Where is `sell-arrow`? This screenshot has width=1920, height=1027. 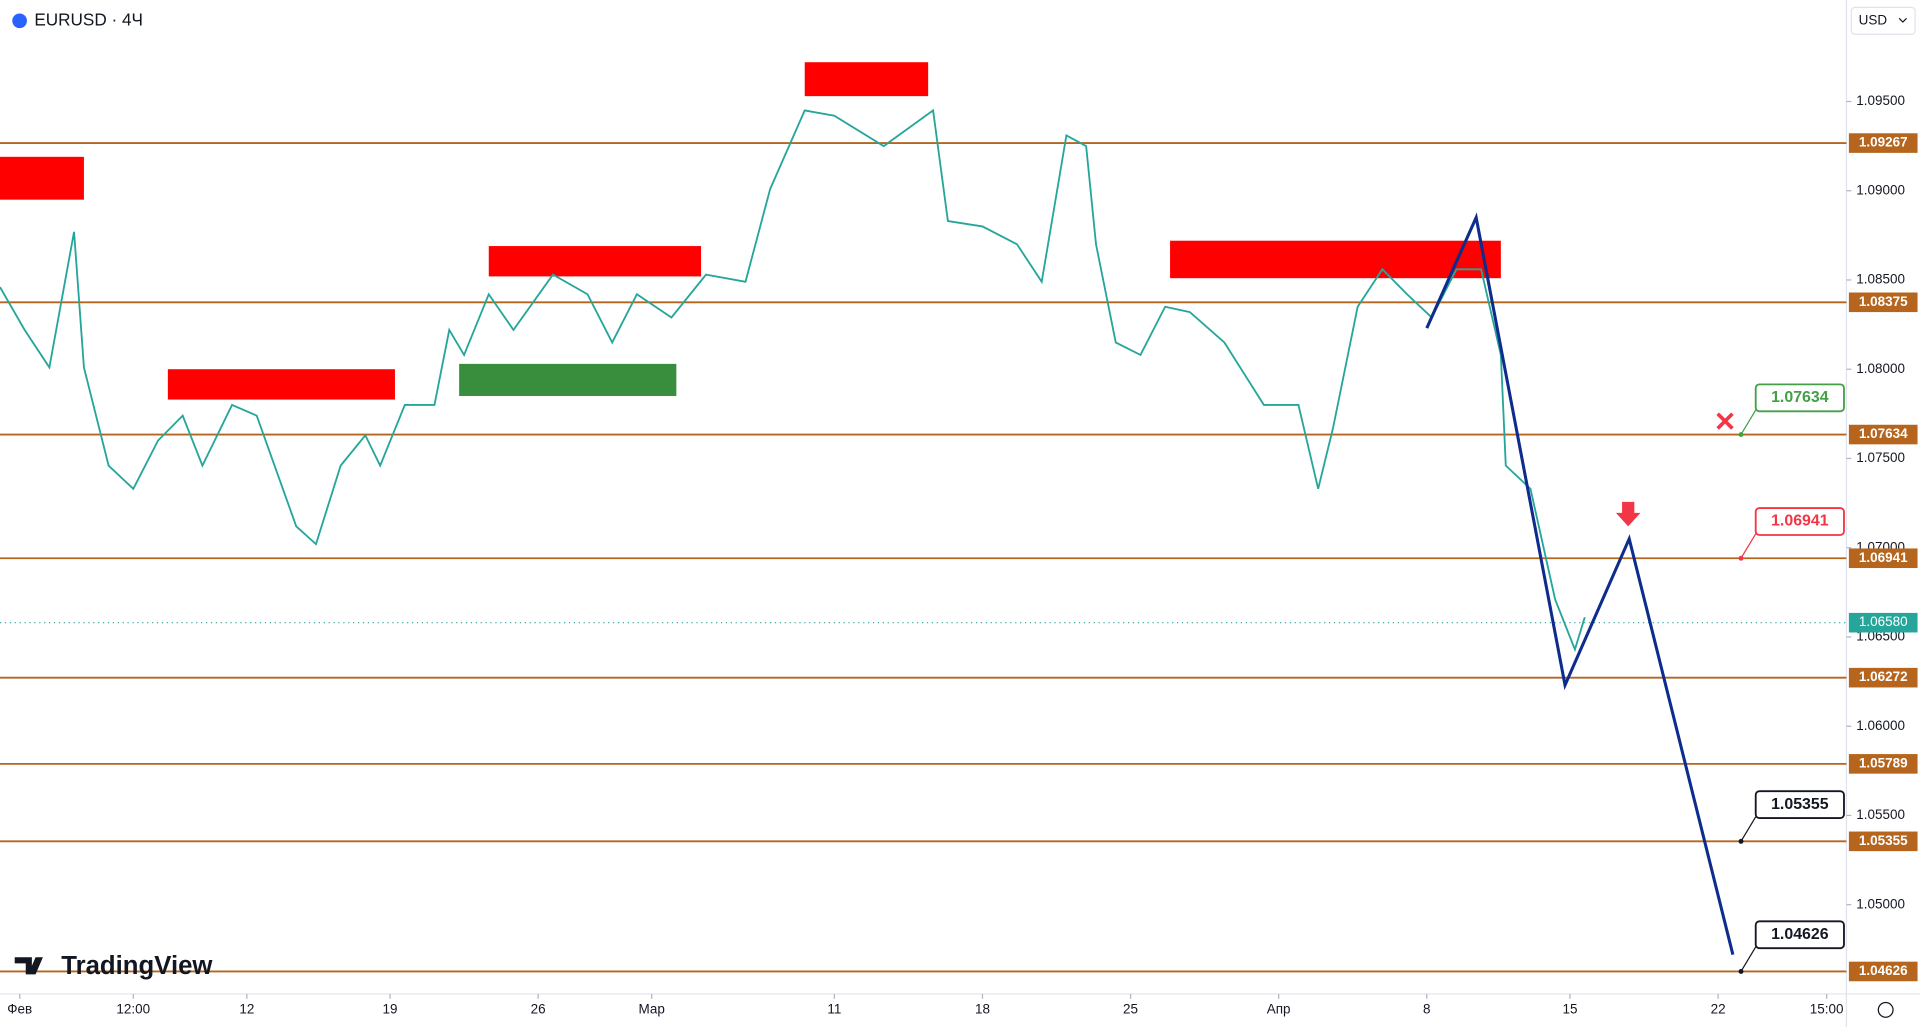 sell-arrow is located at coordinates (1628, 514).